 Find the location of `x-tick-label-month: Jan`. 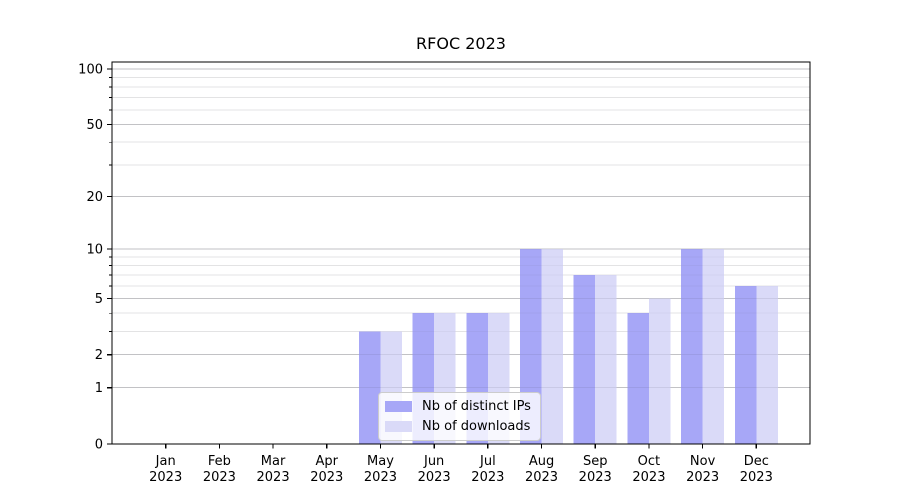

x-tick-label-month: Jan is located at coordinates (165, 461).